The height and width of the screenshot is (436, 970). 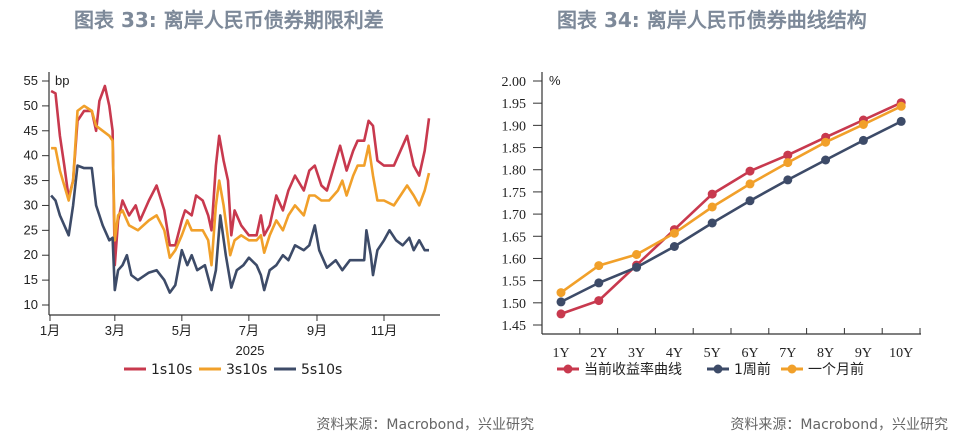 What do you see at coordinates (31, 80) in the screenshot?
I see `y-tick-label: 55` at bounding box center [31, 80].